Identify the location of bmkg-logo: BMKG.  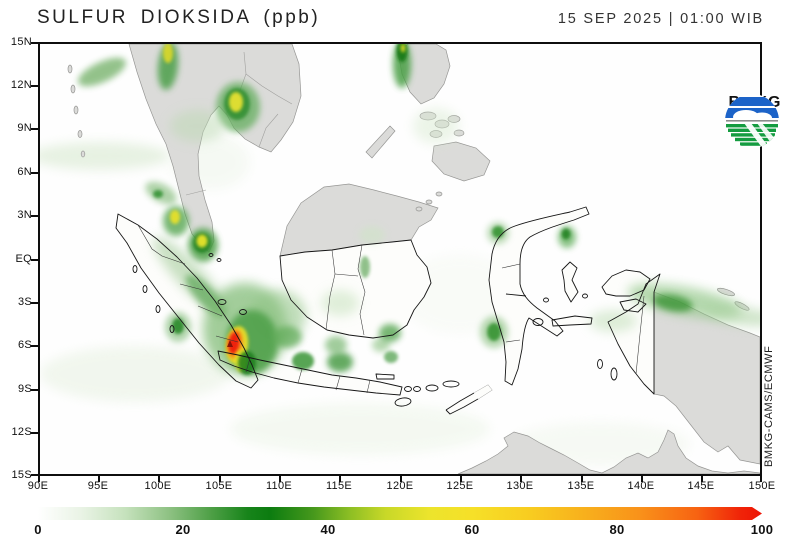
(755, 133).